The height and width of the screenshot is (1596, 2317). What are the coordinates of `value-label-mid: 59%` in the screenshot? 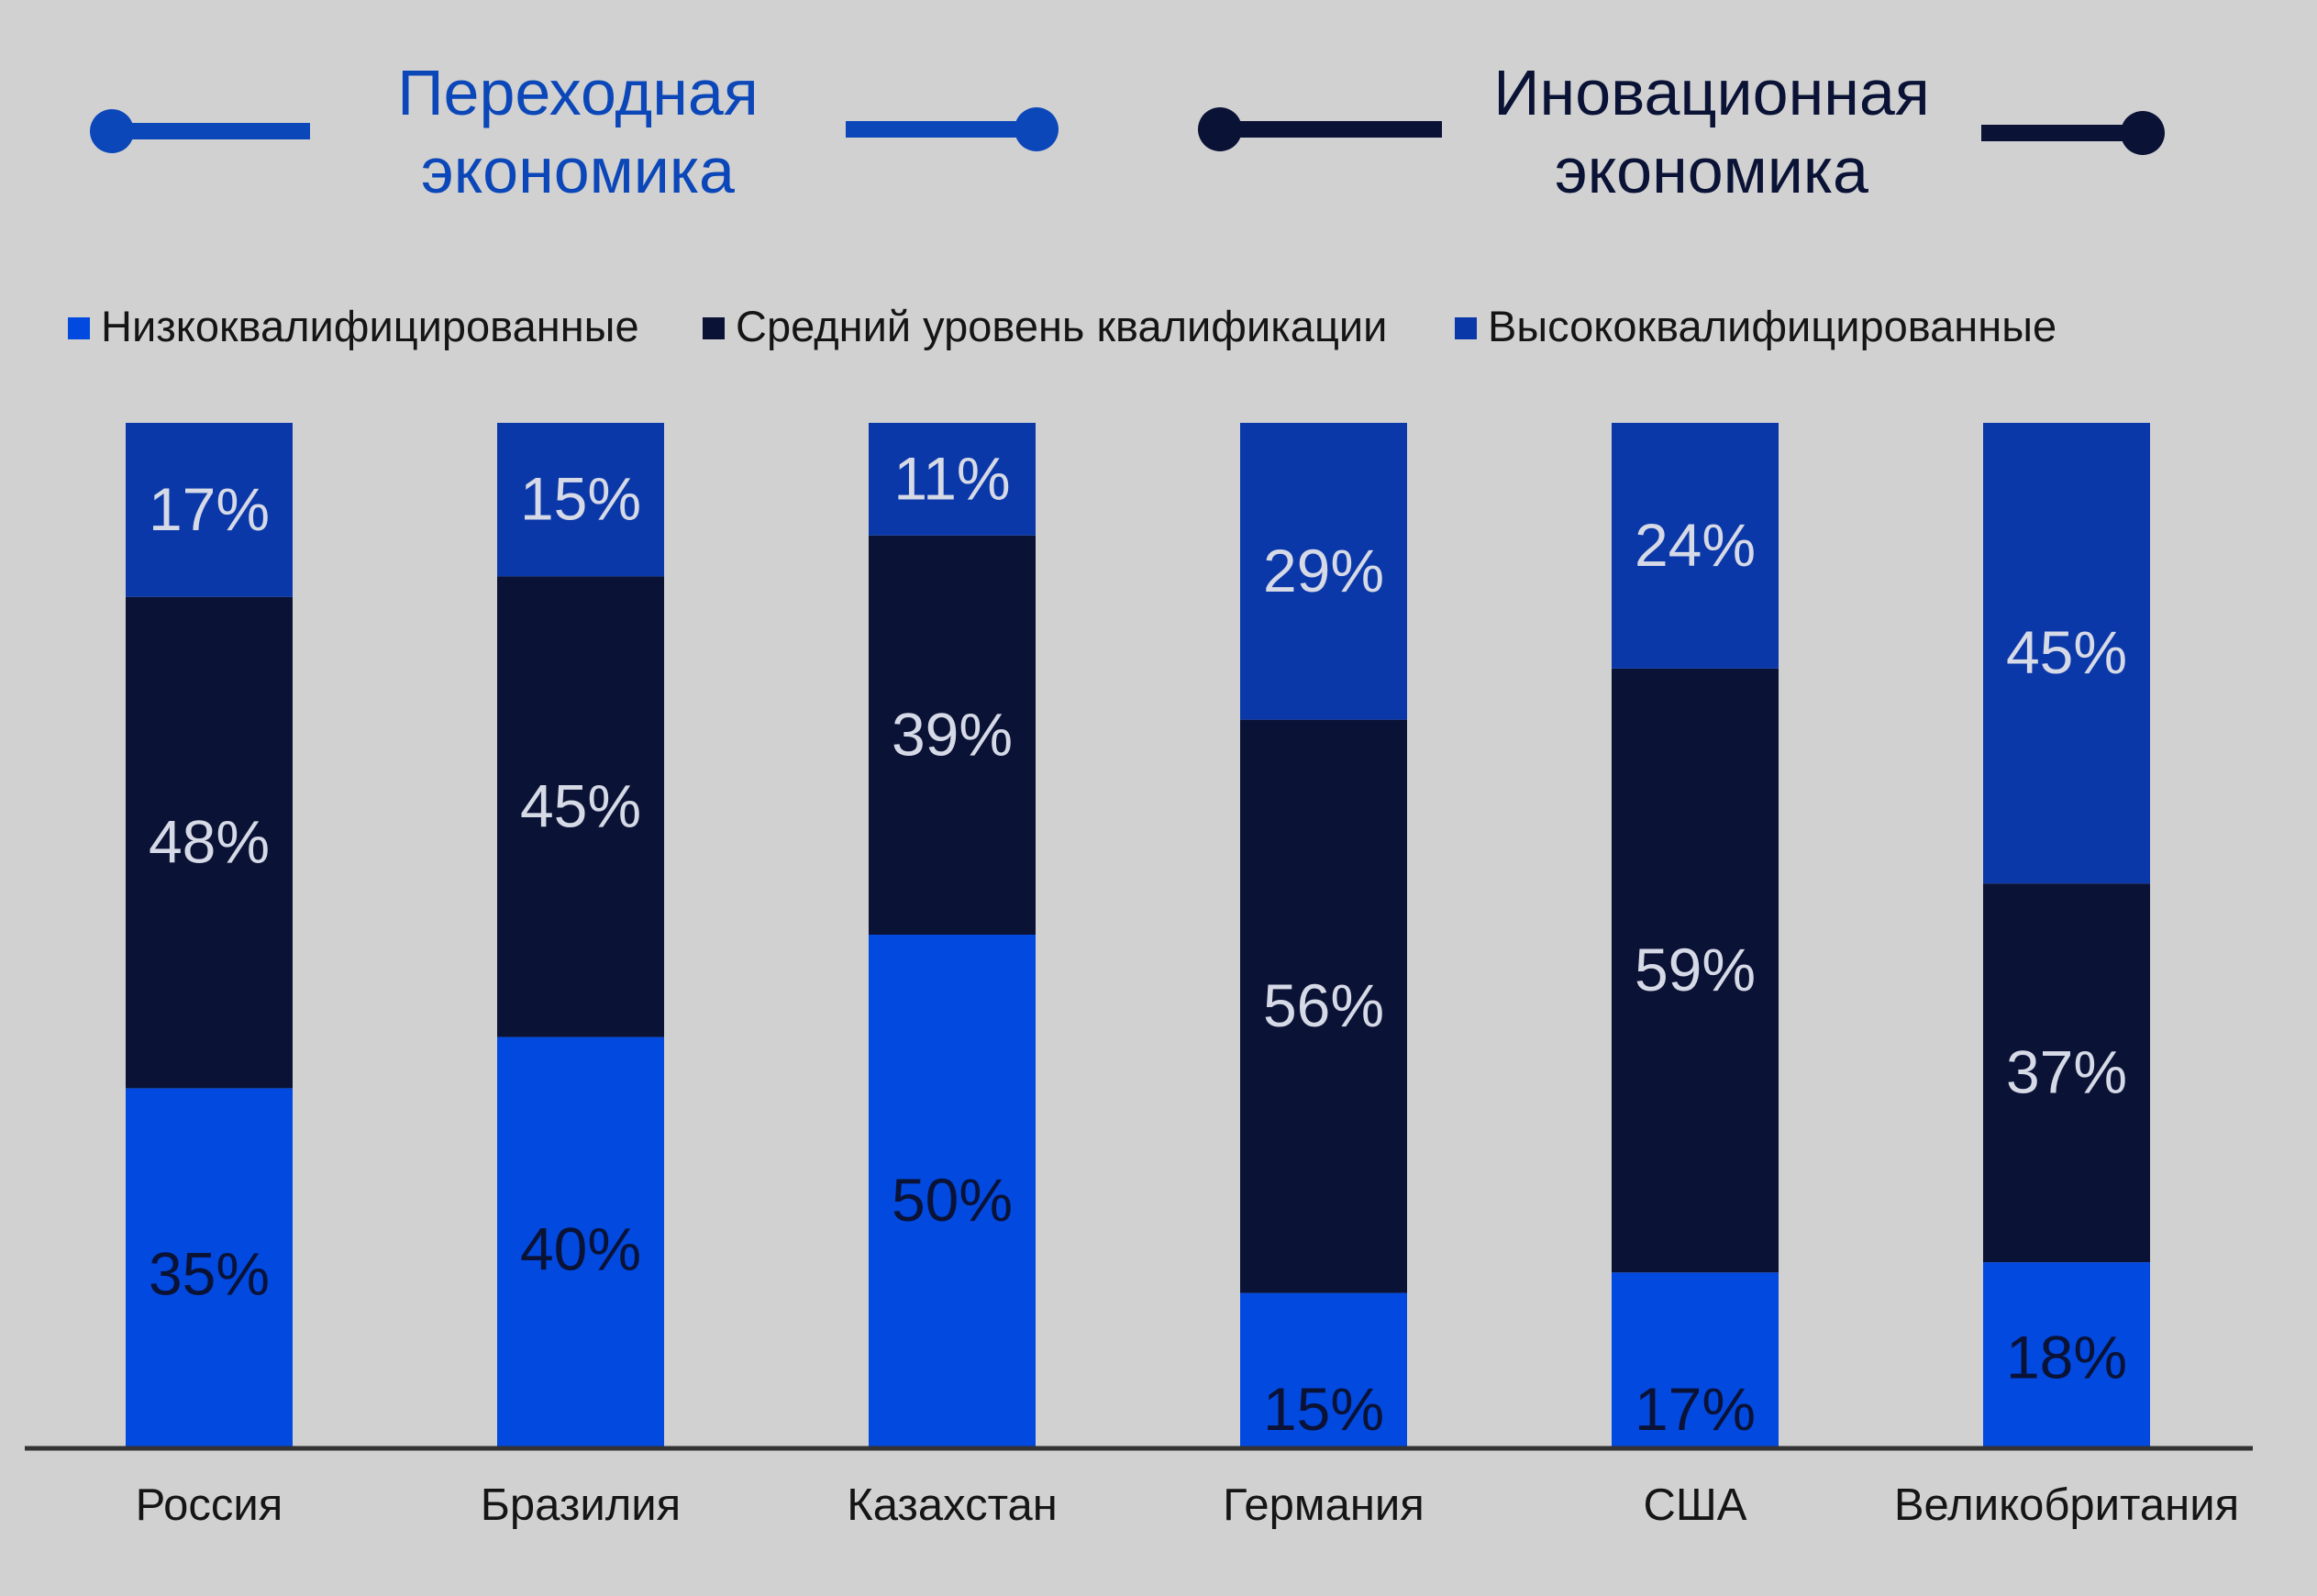 It's located at (1695, 969).